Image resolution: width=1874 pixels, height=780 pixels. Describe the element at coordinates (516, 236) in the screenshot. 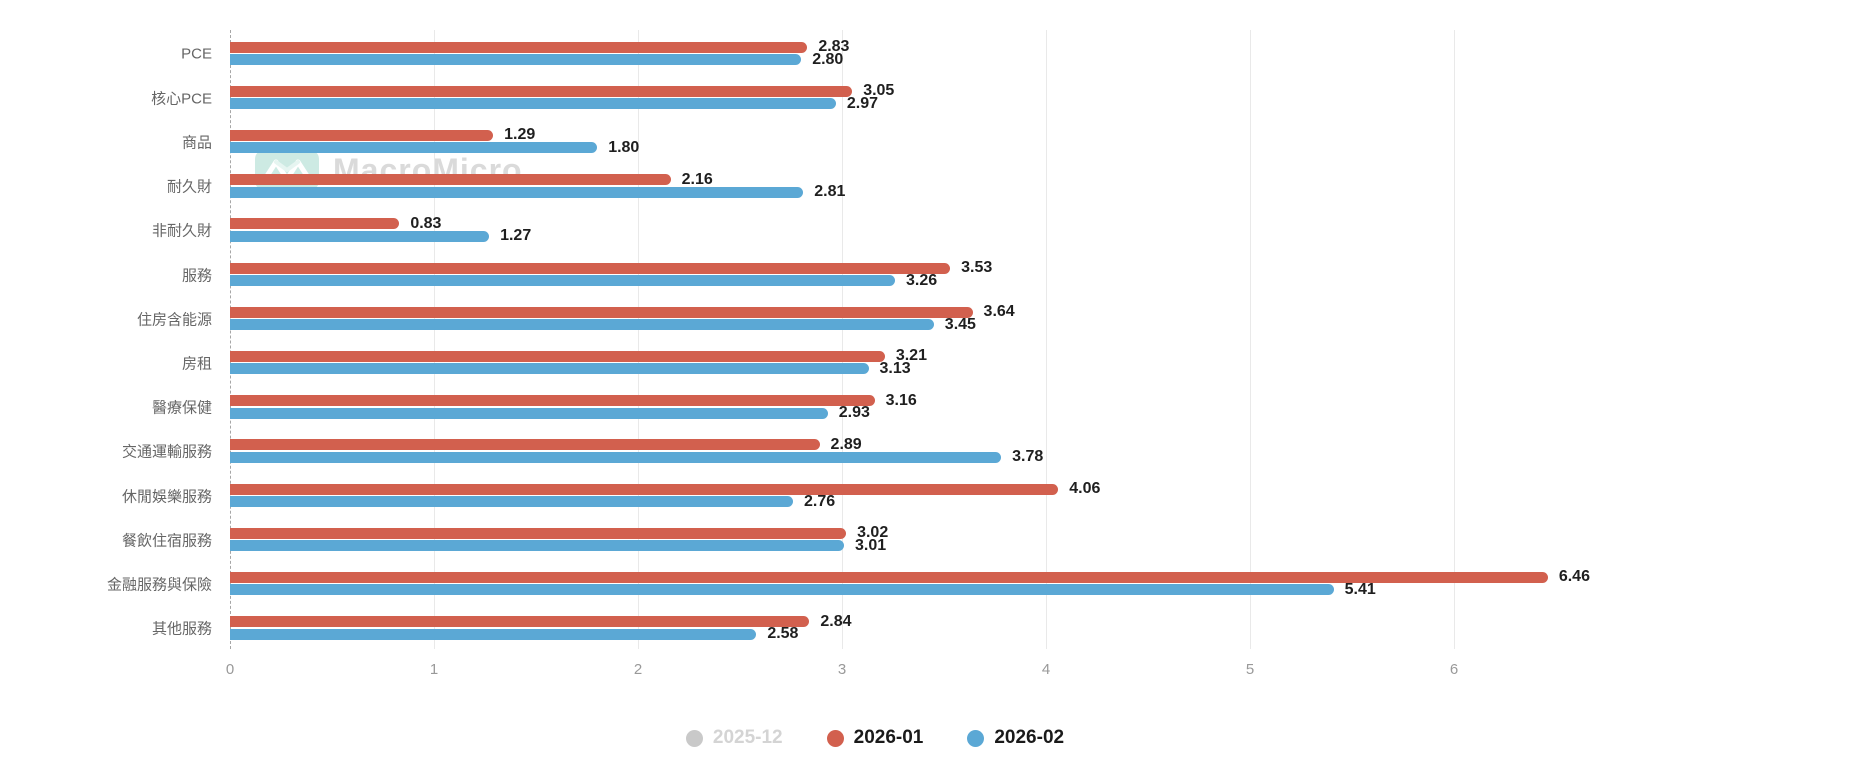

I see `bar-value-label: 1.27` at that location.